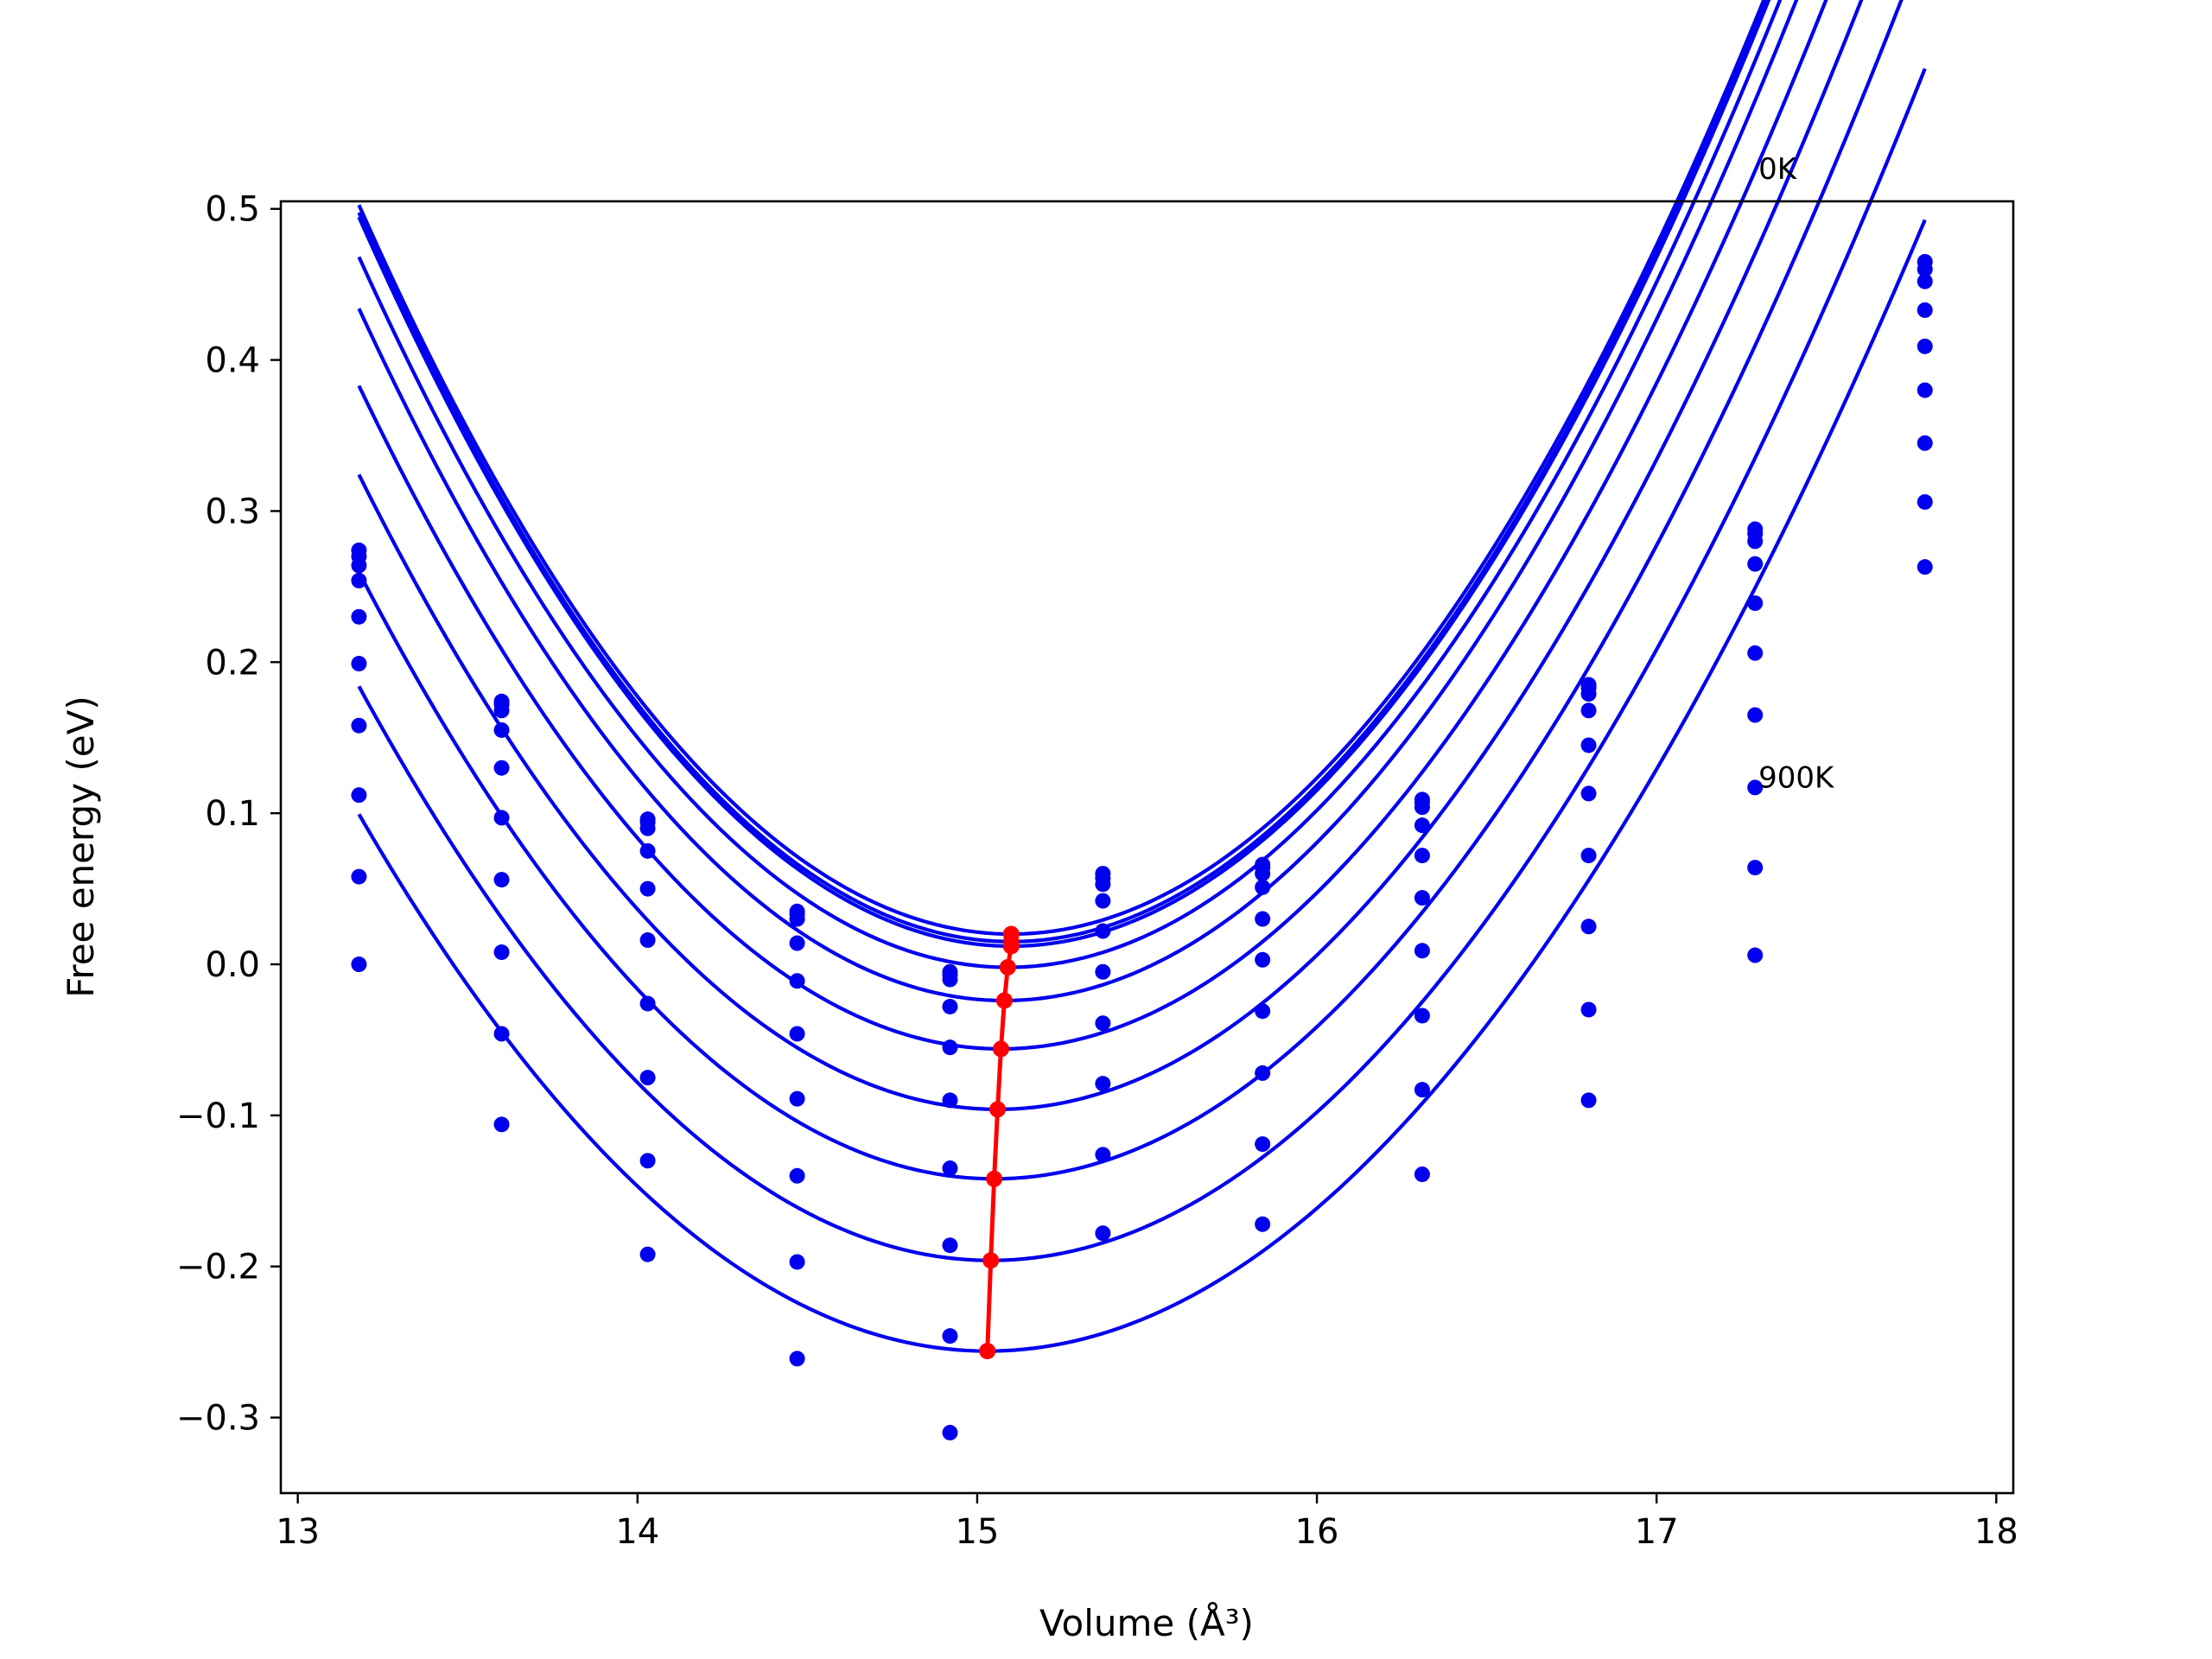 This screenshot has height=1659, width=2212. Describe the element at coordinates (298, 1532) in the screenshot. I see `x-tick-label-13: 13` at that location.